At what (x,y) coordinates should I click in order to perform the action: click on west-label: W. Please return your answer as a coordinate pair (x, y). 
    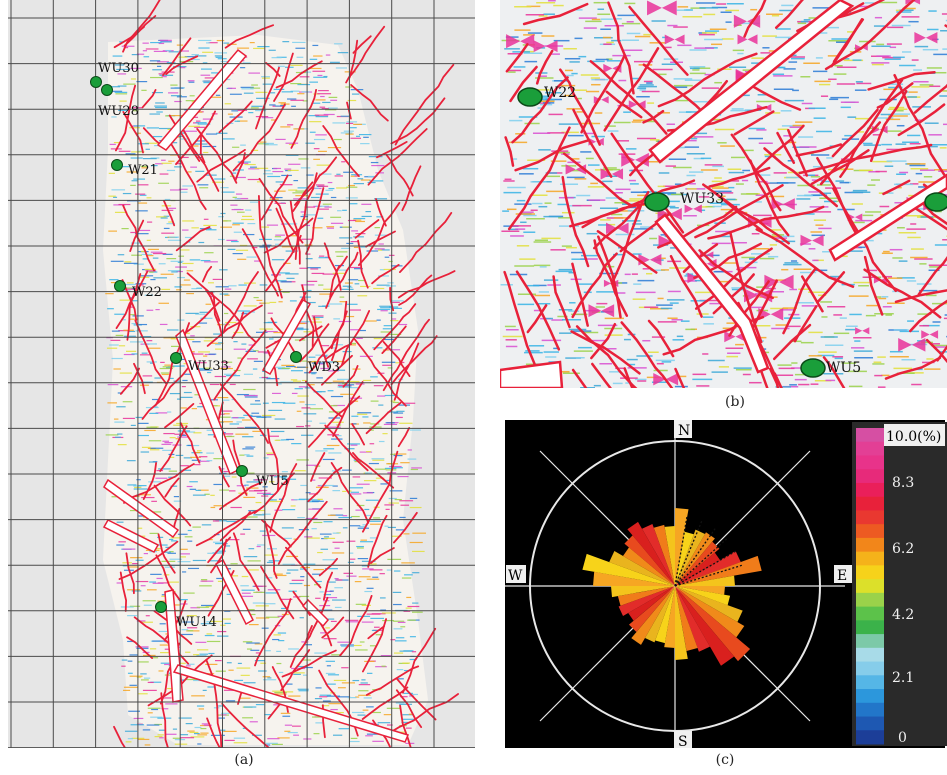
    Looking at the image, I should click on (515, 576).